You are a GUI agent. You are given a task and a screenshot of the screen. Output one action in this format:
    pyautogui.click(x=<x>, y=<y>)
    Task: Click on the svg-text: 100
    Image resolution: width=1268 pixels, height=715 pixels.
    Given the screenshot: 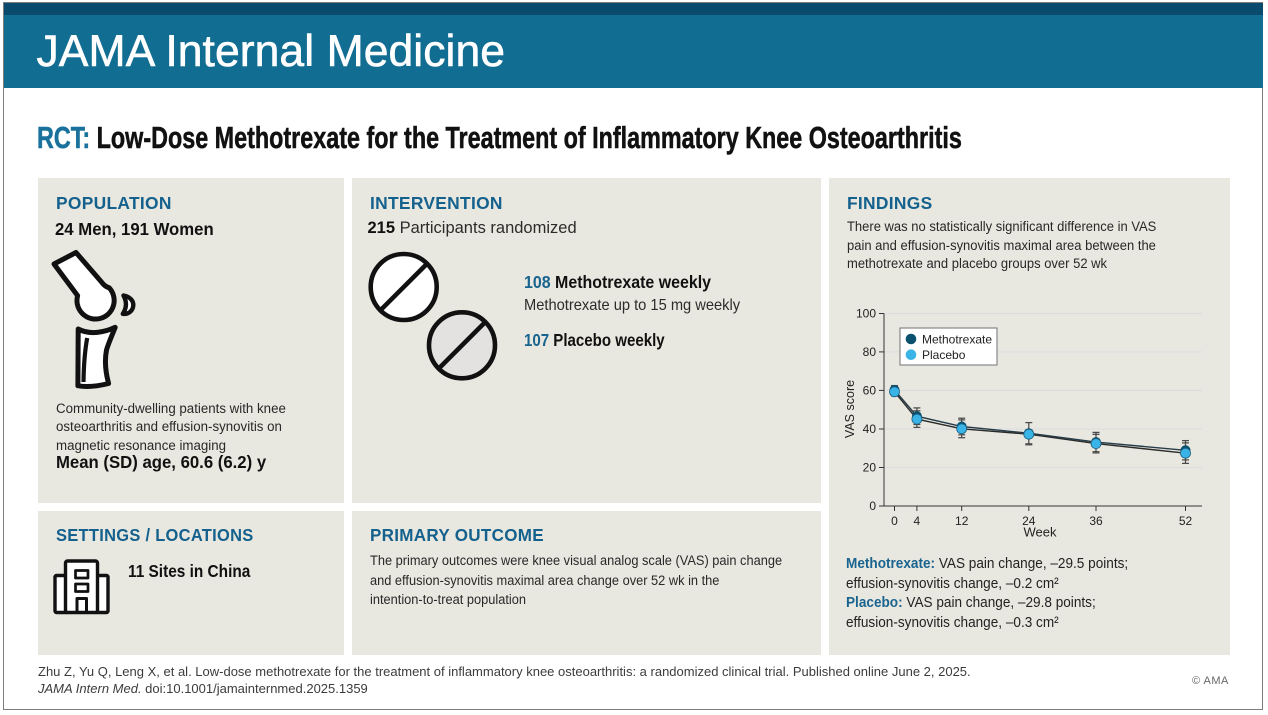 What is the action you would take?
    pyautogui.click(x=866, y=314)
    